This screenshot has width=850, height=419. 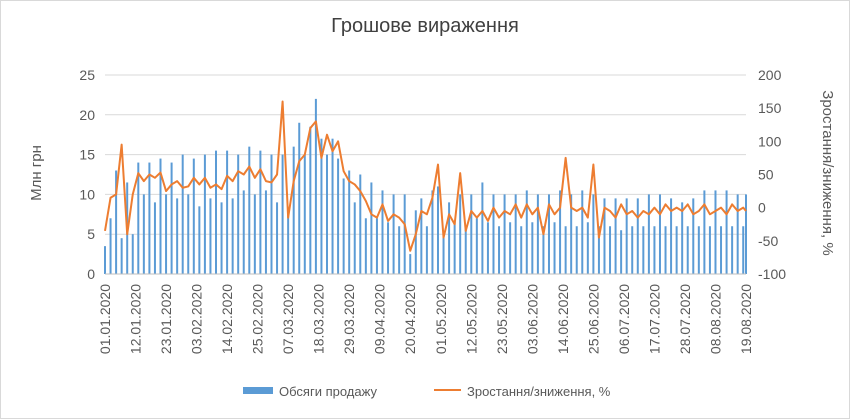 What do you see at coordinates (827, 172) in the screenshot?
I see `y-axis-right-label: Зростання/зниження, %` at bounding box center [827, 172].